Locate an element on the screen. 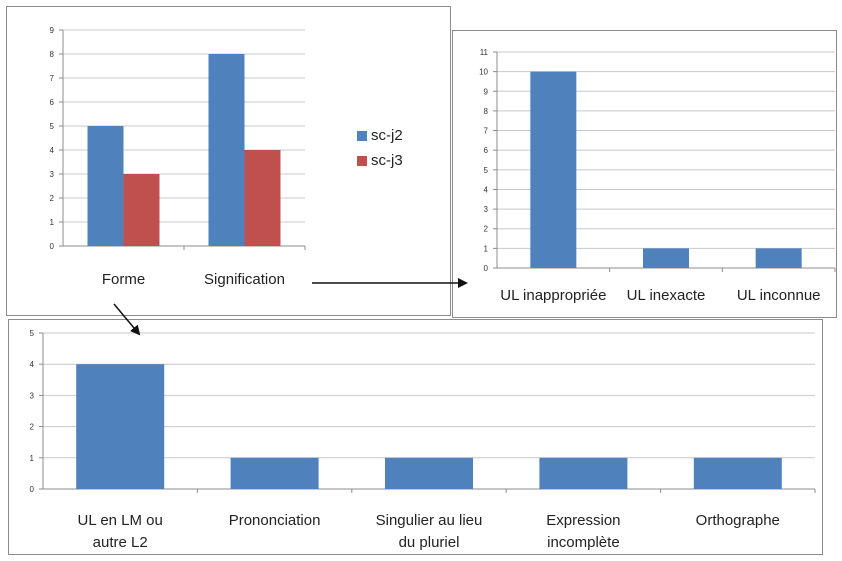 This screenshot has height=561, width=842. x-tick-label: Singulier au lieu is located at coordinates (429, 520).